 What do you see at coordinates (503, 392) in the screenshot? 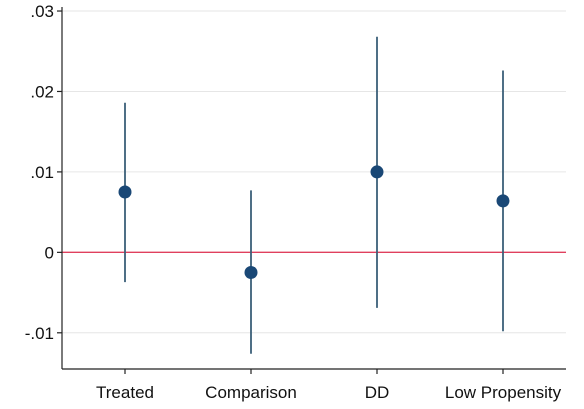
I see `x-category-label-3: Low Propensity` at bounding box center [503, 392].